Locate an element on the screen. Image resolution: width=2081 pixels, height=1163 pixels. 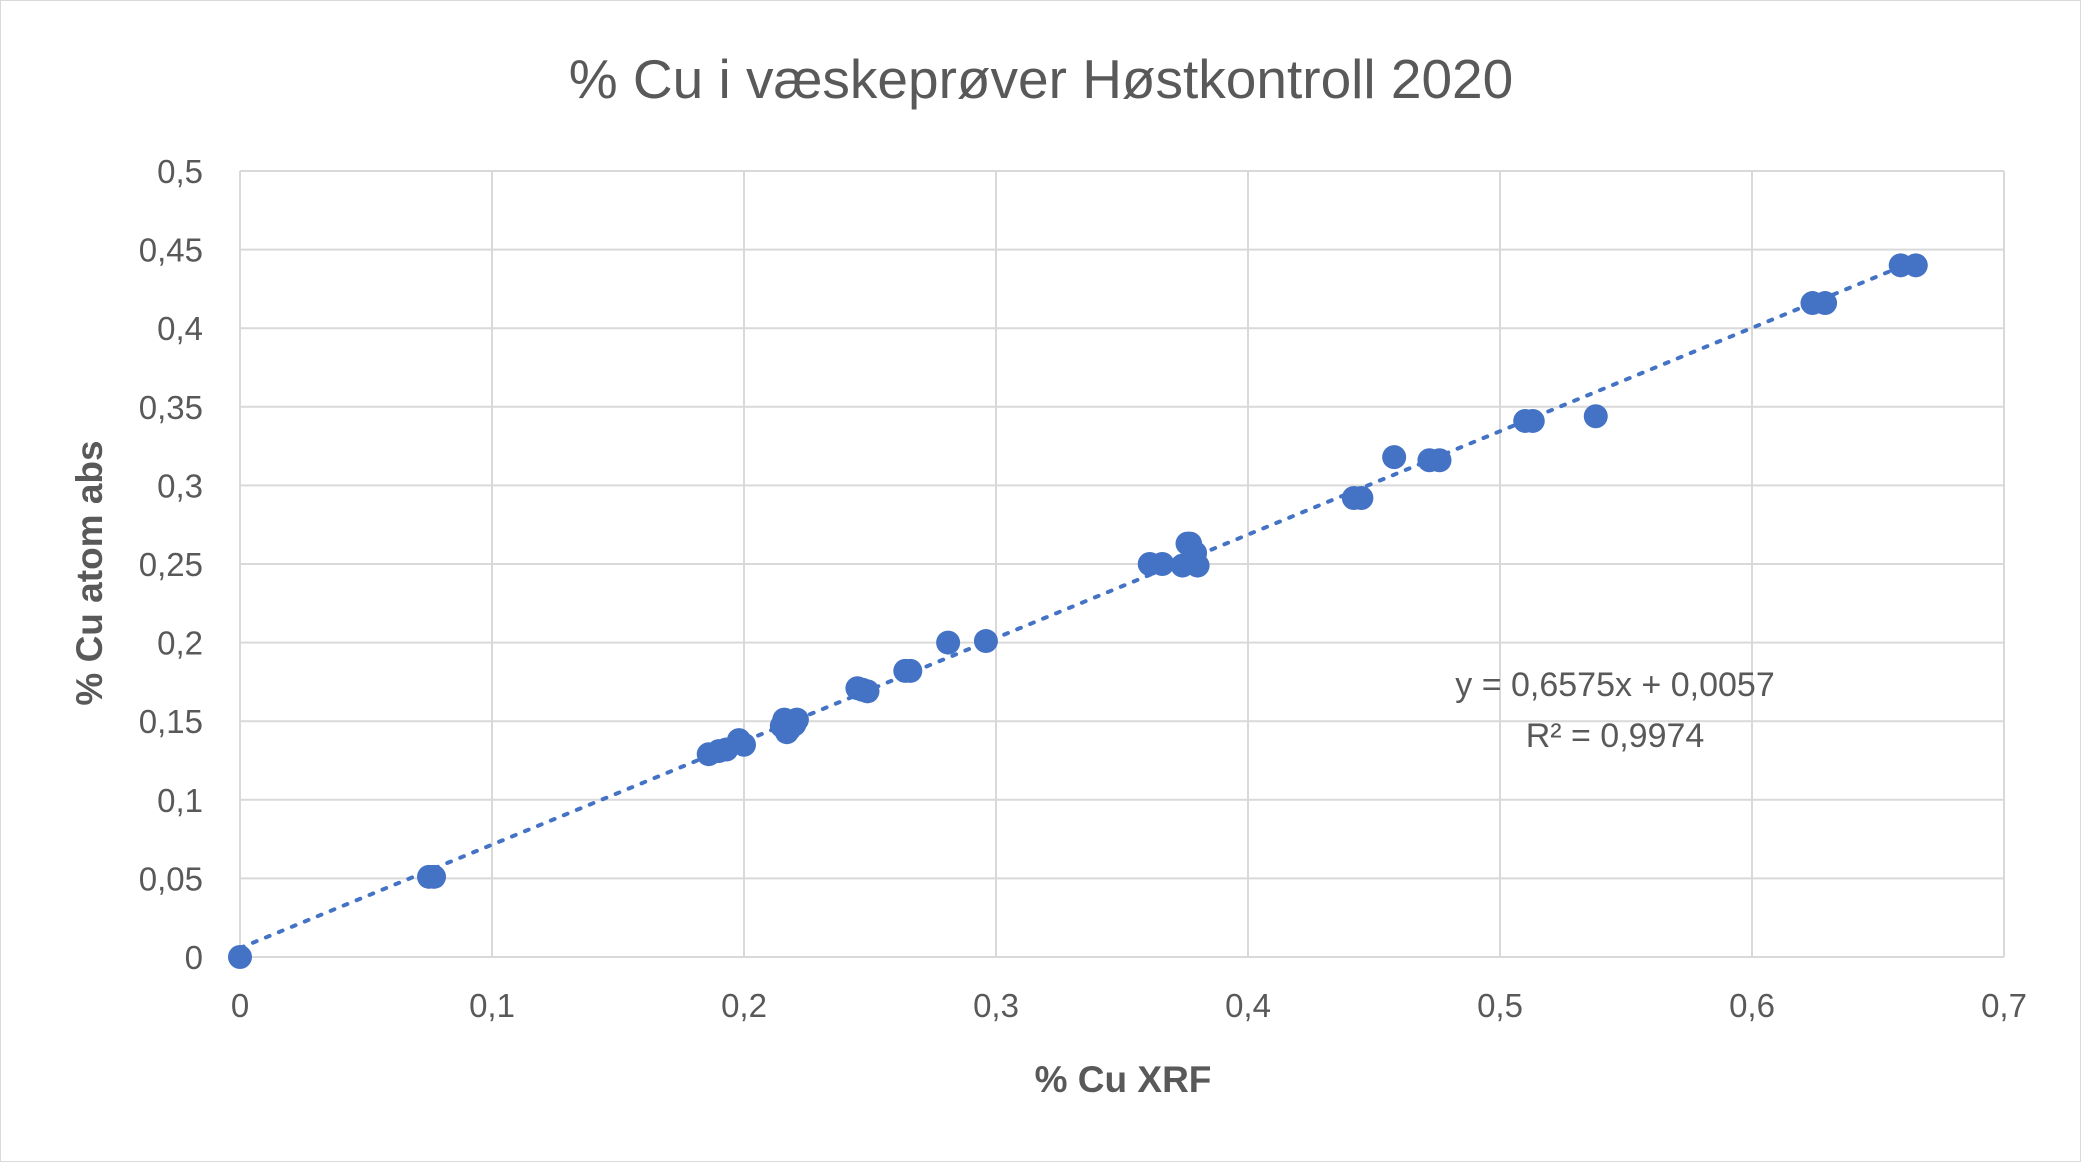
x-axis-title: % Cu XRF is located at coordinates (1123, 1079).